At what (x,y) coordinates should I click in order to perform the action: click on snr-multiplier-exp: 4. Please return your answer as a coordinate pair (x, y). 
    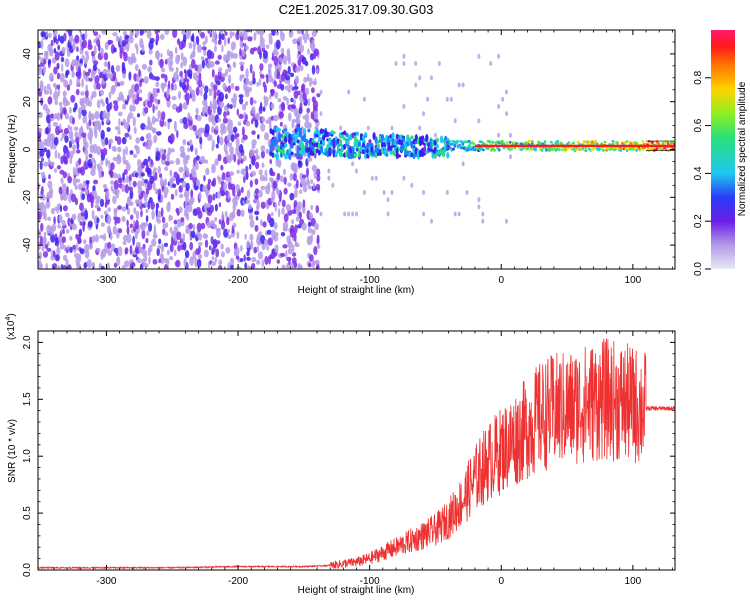
    Looking at the image, I should click on (8, 319).